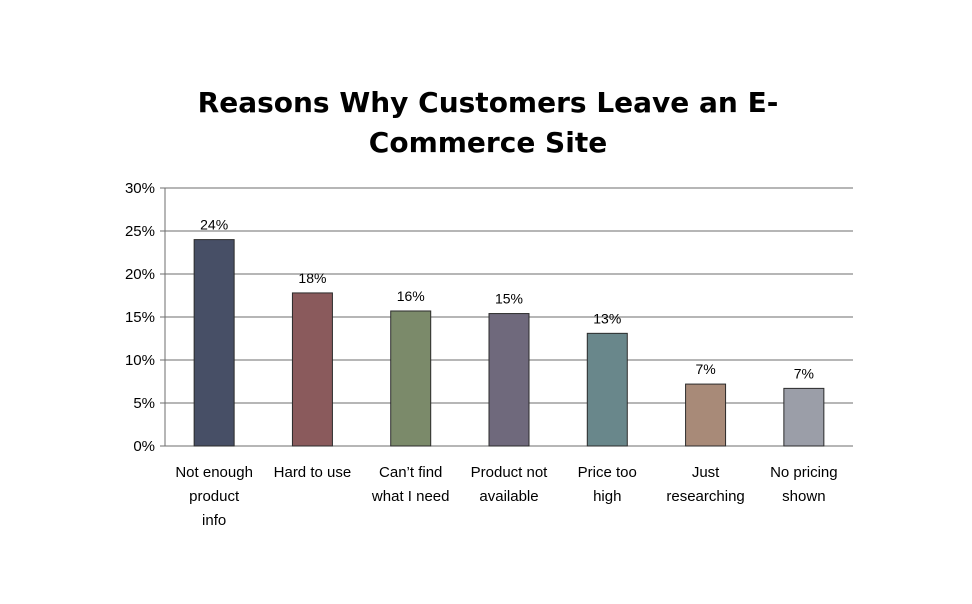  What do you see at coordinates (140, 188) in the screenshot?
I see `y-tick-label: 30%` at bounding box center [140, 188].